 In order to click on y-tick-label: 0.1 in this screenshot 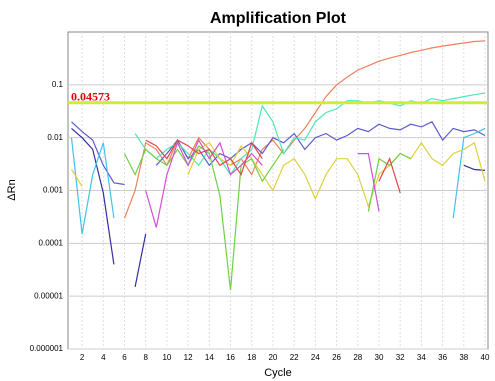, I will do `click(58, 84)`.